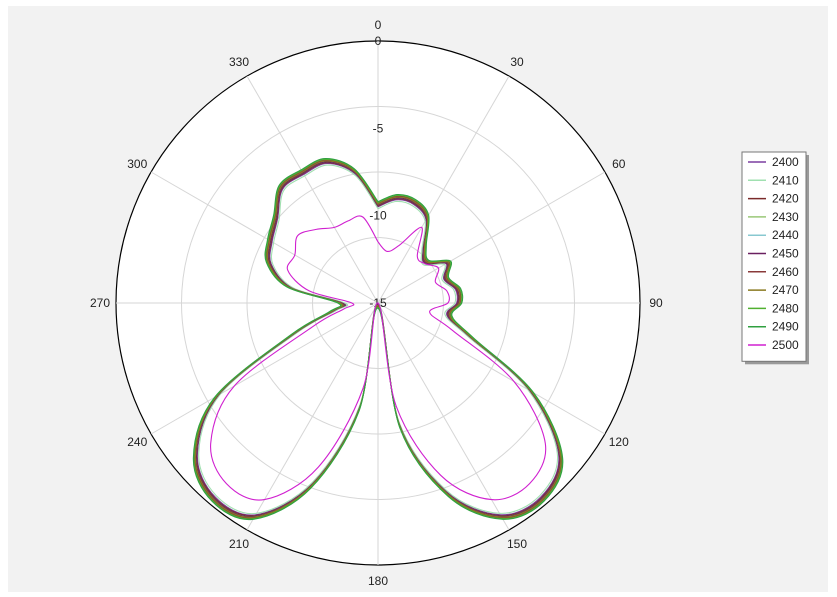  Describe the element at coordinates (785, 235) in the screenshot. I see `legend-label-2440: 2440` at that location.